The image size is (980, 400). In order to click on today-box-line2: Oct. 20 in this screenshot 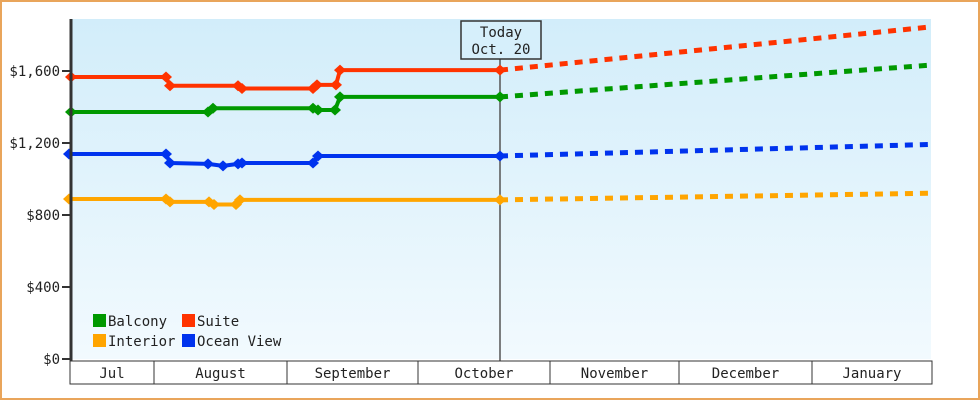, I will do `click(500, 50)`.